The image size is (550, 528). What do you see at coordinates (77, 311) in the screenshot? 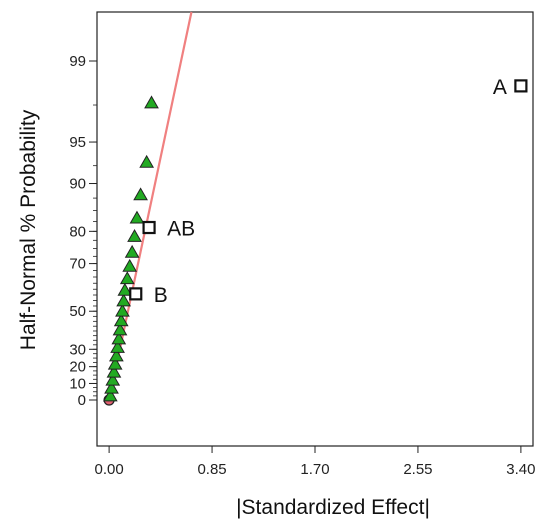
I see `y-tick-label: 50` at bounding box center [77, 311].